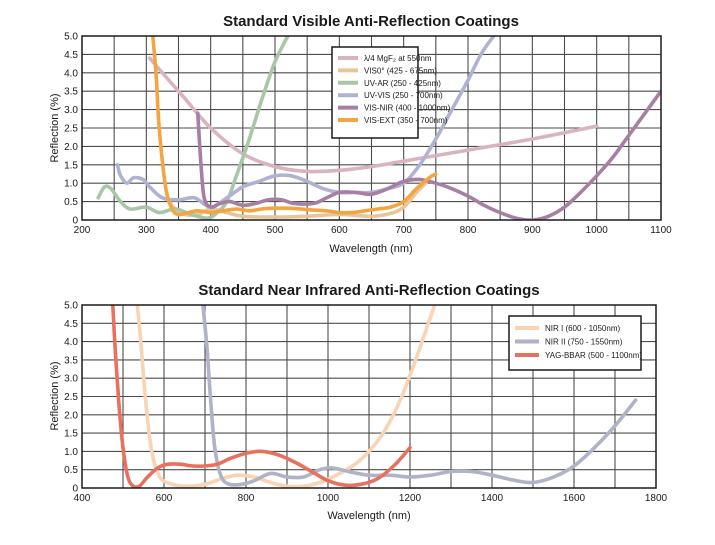  I want to click on chart-visible-legend-label: VIS-EXT (350 - 700nm), so click(406, 120).